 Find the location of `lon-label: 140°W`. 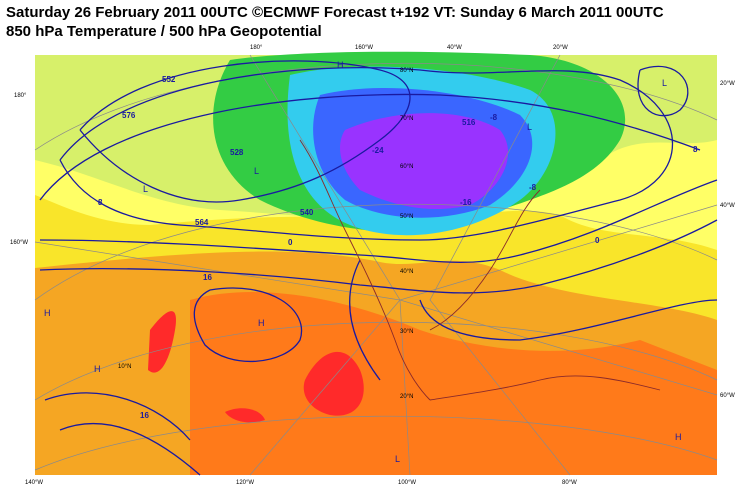

lon-label: 140°W is located at coordinates (34, 483).